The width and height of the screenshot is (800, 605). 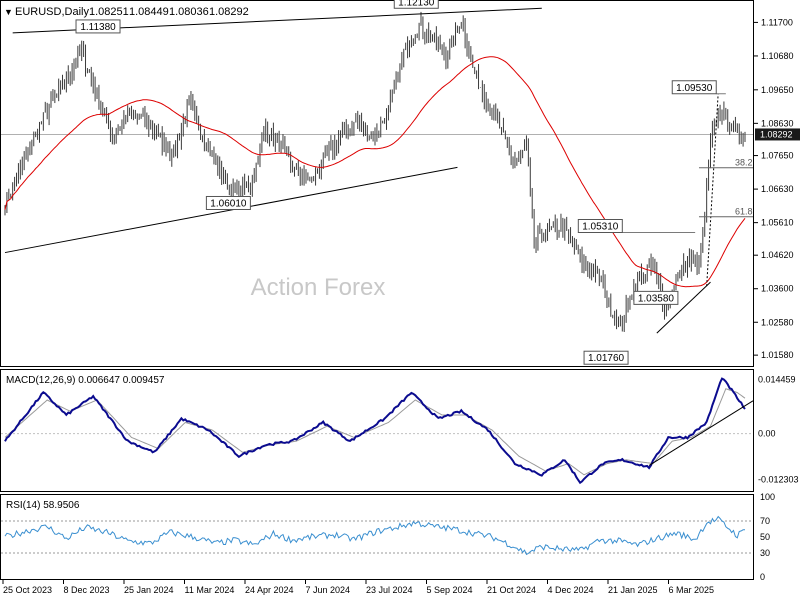 What do you see at coordinates (744, 212) in the screenshot?
I see `fib-level-label: 61.8` at bounding box center [744, 212].